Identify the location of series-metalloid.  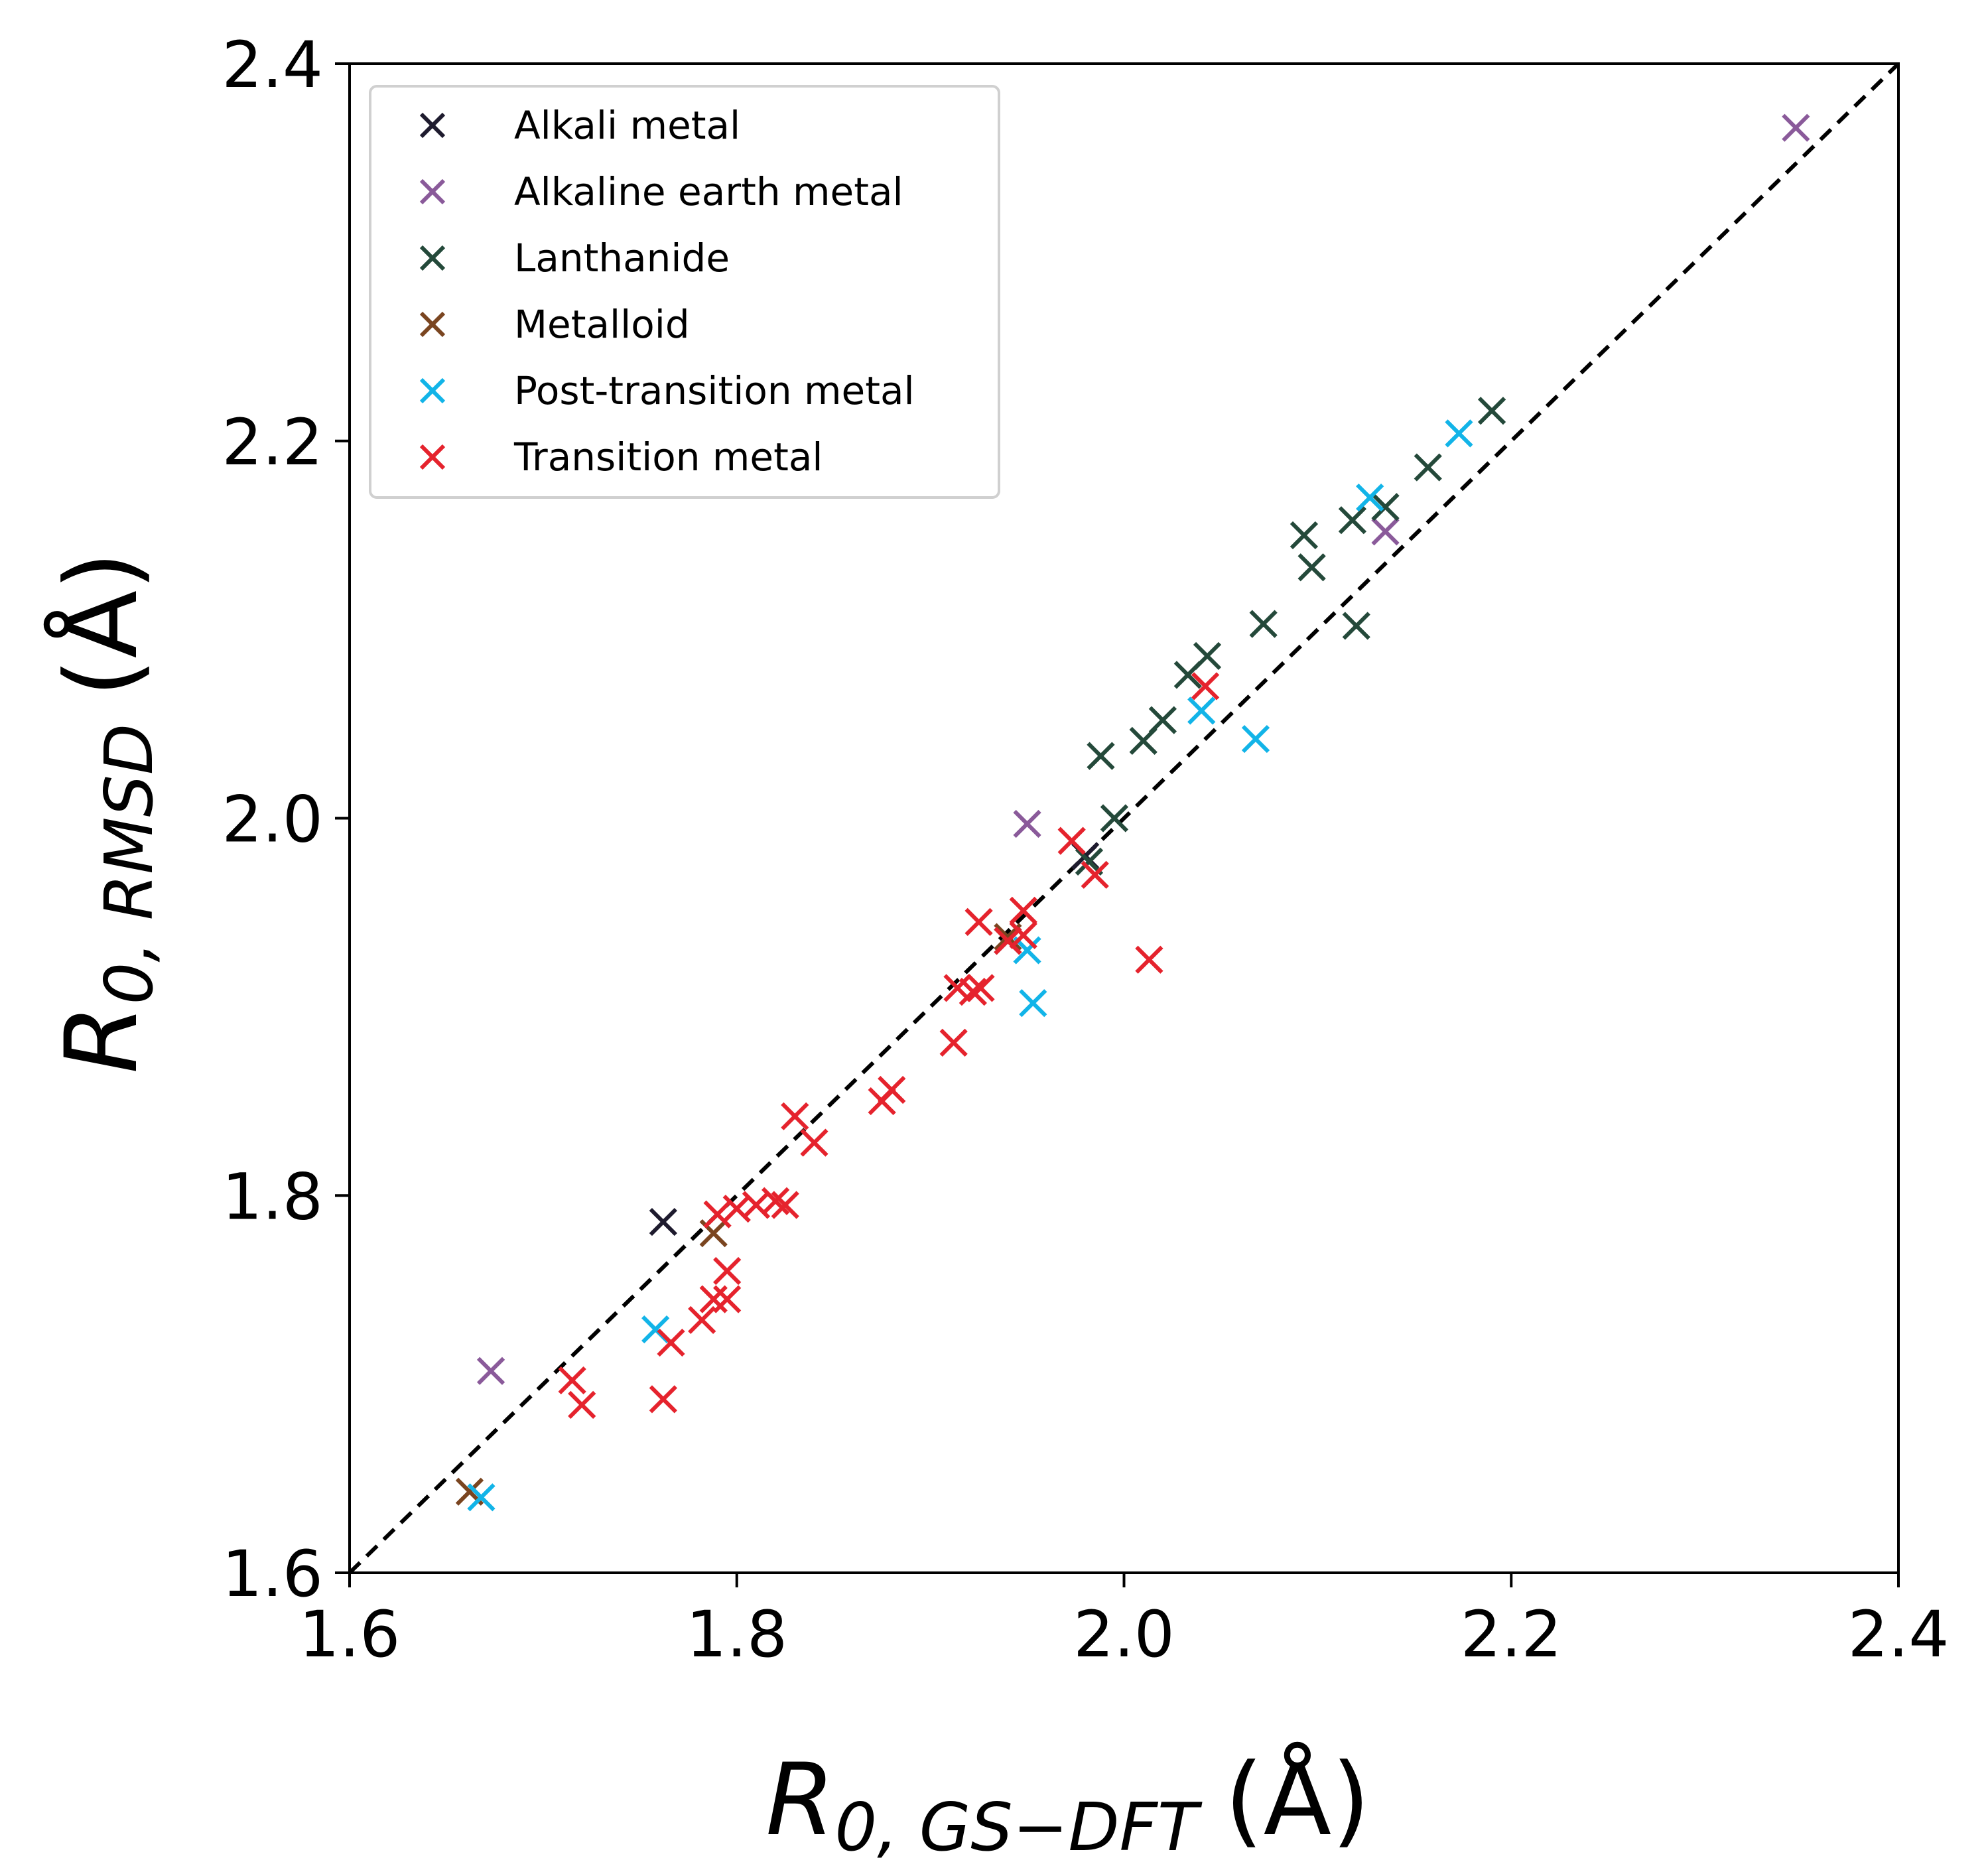
(738, 1214).